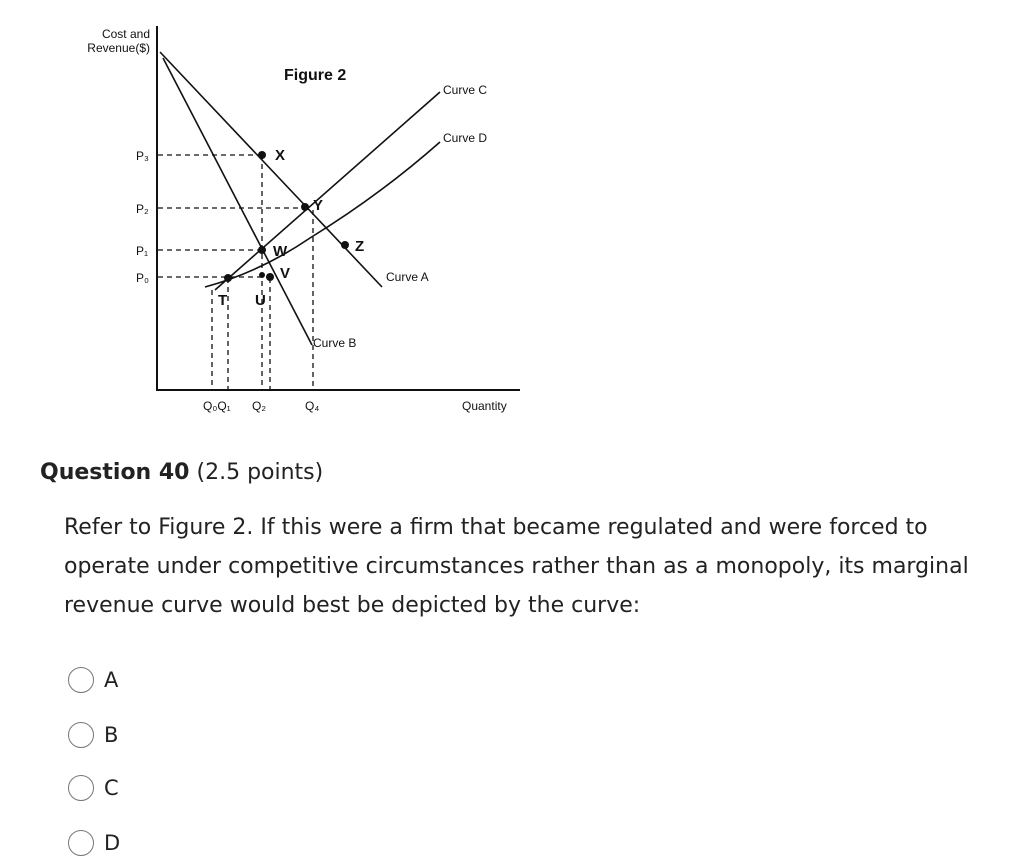  What do you see at coordinates (359, 246) in the screenshot?
I see `point-label: Z` at bounding box center [359, 246].